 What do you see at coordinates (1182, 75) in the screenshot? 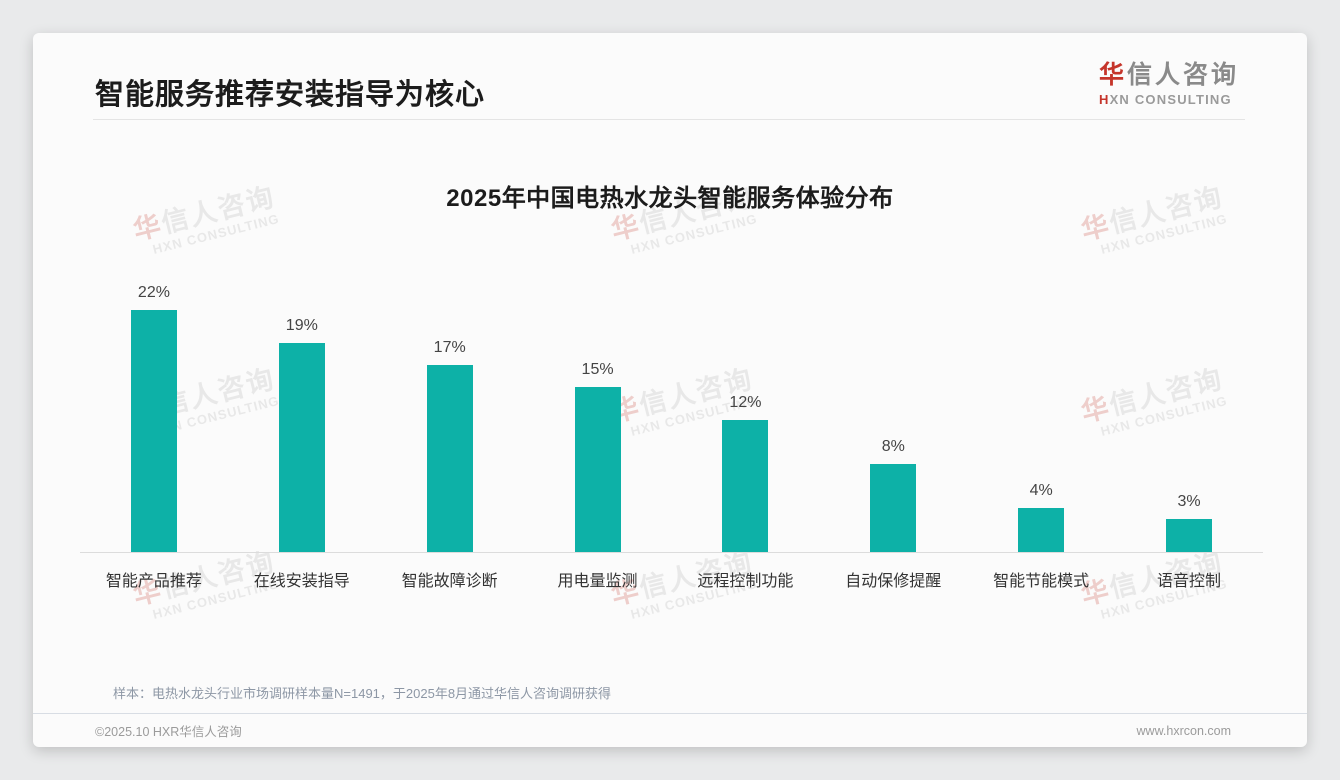
I see `logo-brand-rest: 信人咨询` at bounding box center [1182, 75].